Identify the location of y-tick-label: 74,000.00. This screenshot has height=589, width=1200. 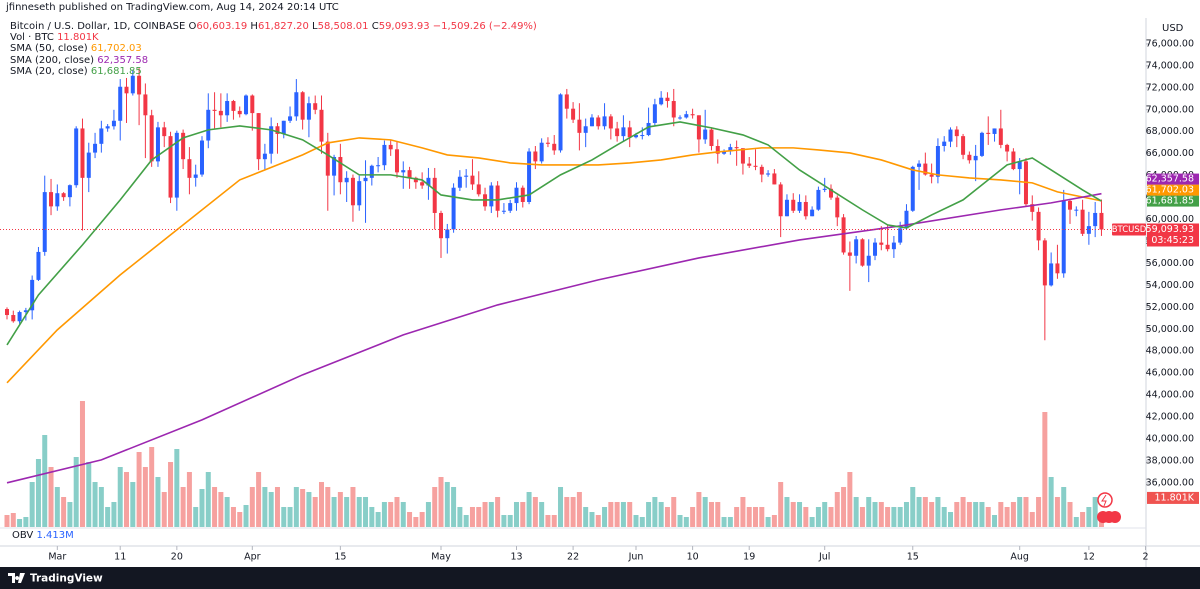
(1170, 65).